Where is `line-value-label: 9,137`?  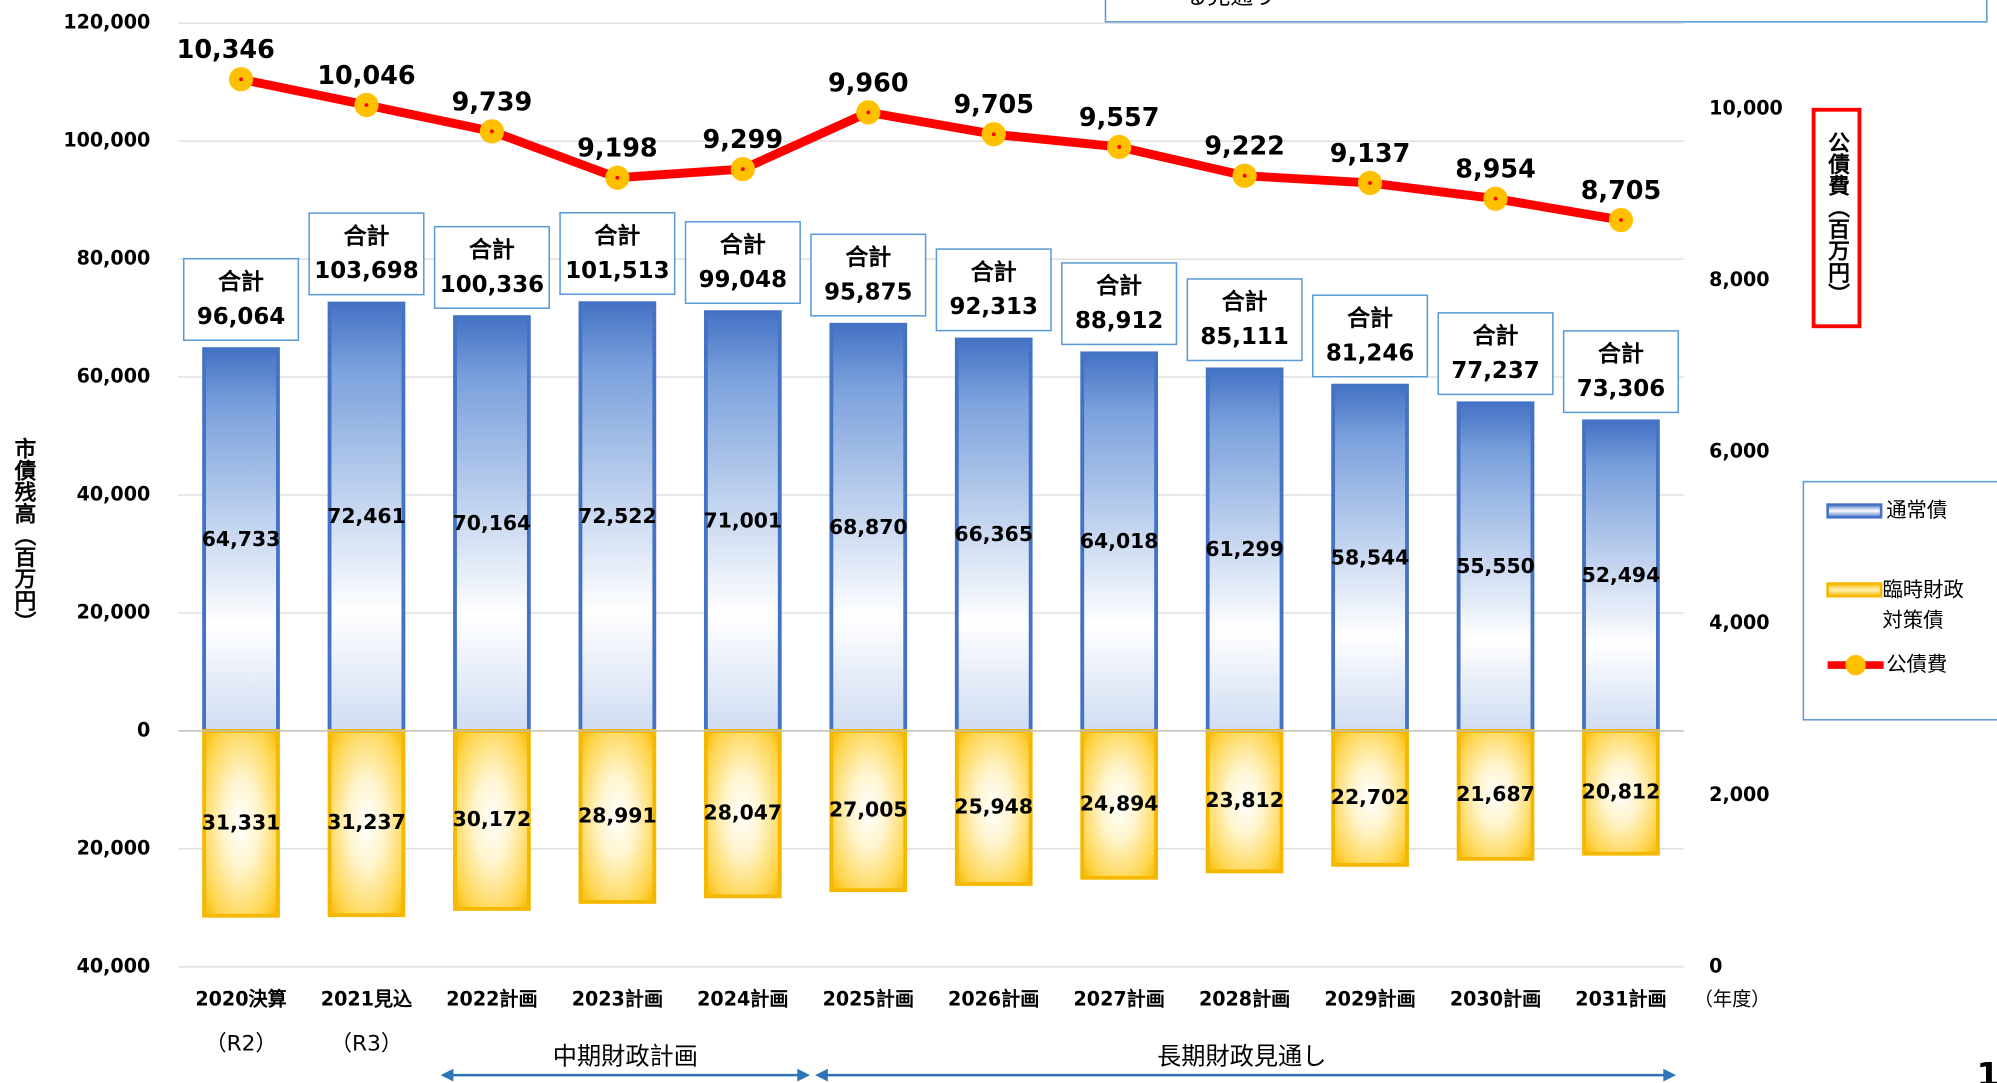 line-value-label: 9,137 is located at coordinates (1370, 154).